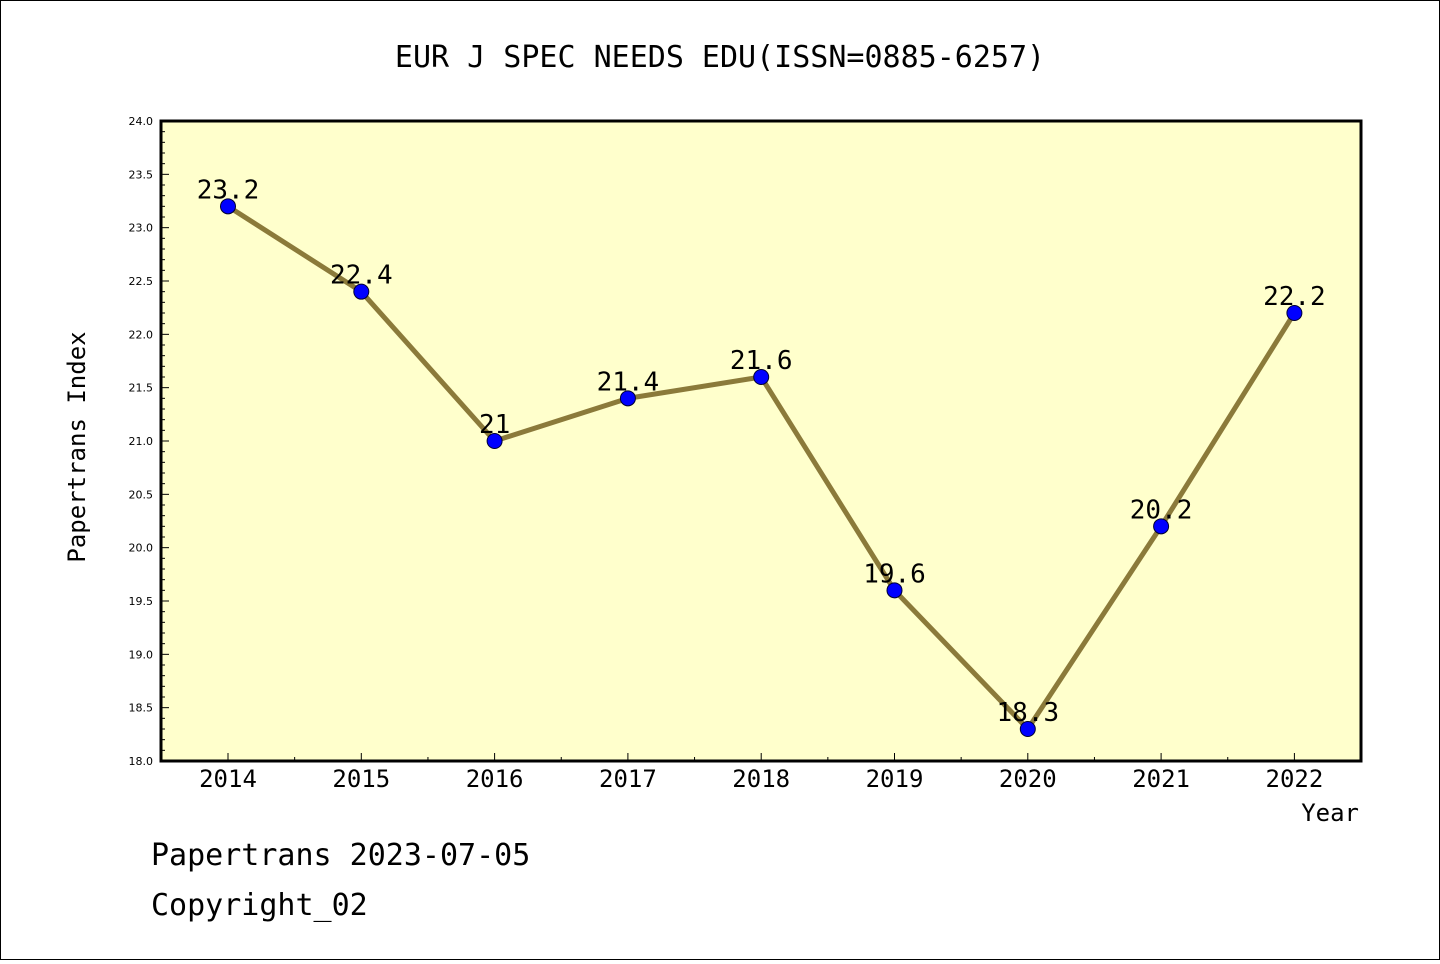 Image resolution: width=1440 pixels, height=964 pixels. What do you see at coordinates (761, 361) in the screenshot?
I see `data-label: 21.6` at bounding box center [761, 361].